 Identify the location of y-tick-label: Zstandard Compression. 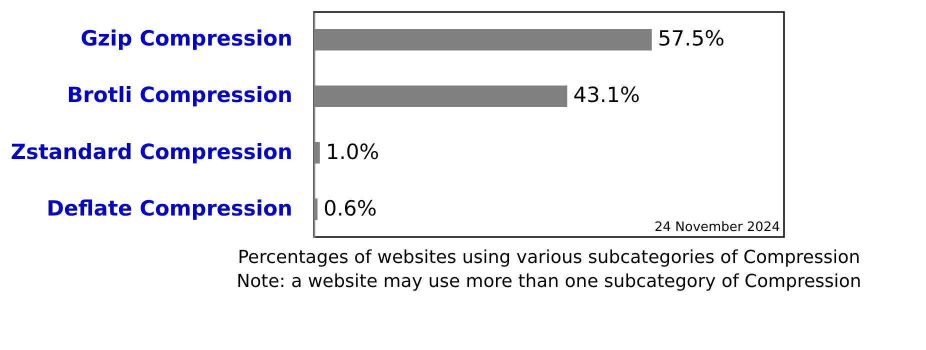
(151, 152).